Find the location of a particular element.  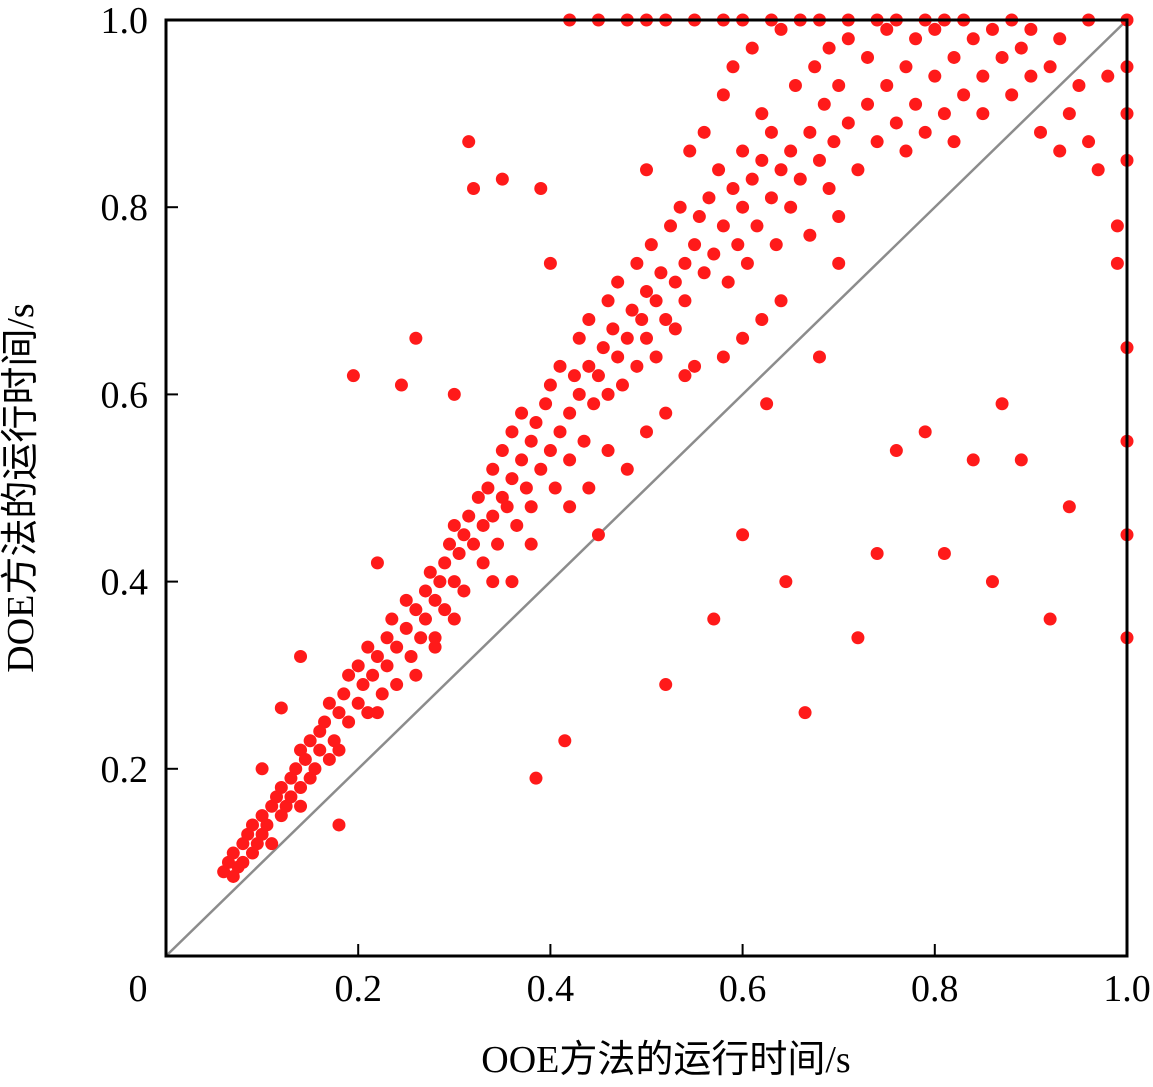

x-tick-label: 0.4 is located at coordinates (551, 989).